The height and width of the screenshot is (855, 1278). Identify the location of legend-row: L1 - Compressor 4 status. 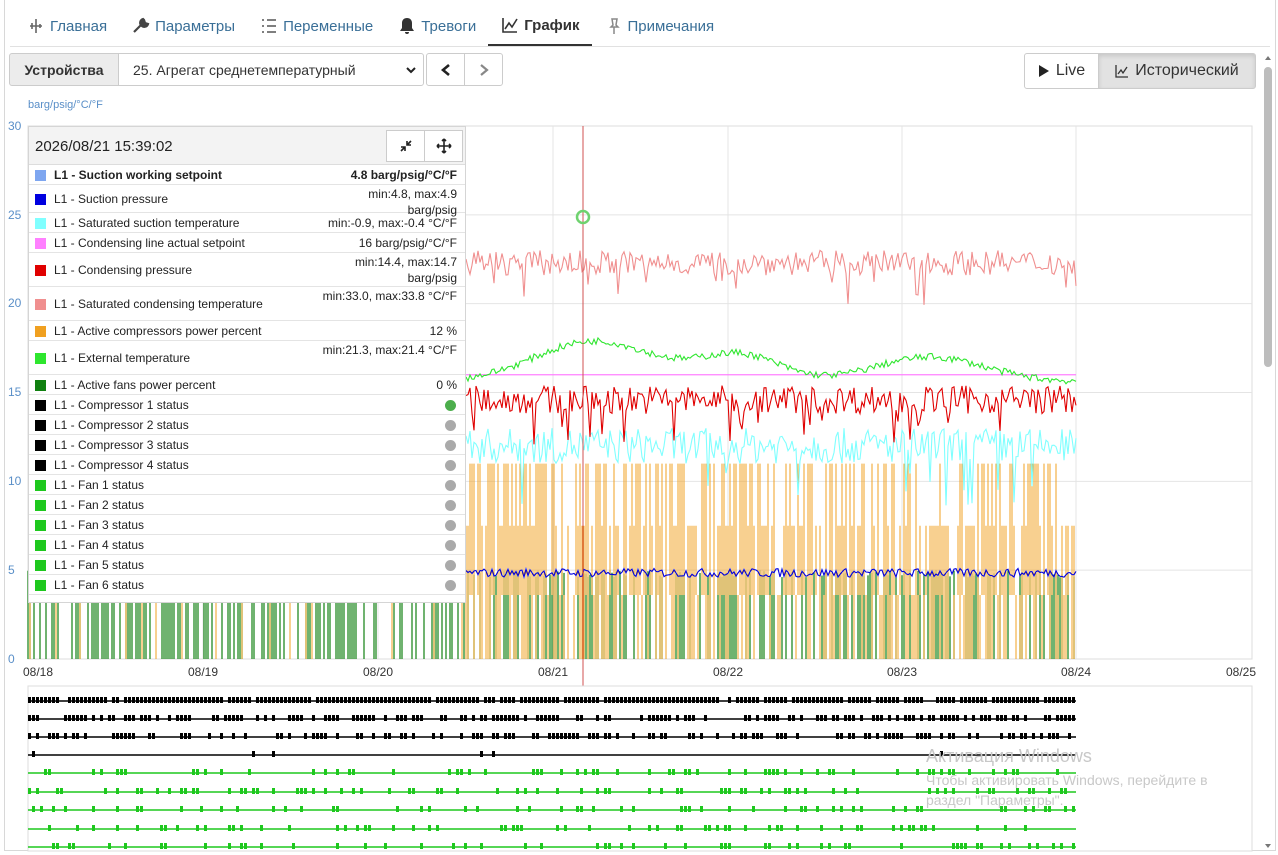
(247, 465).